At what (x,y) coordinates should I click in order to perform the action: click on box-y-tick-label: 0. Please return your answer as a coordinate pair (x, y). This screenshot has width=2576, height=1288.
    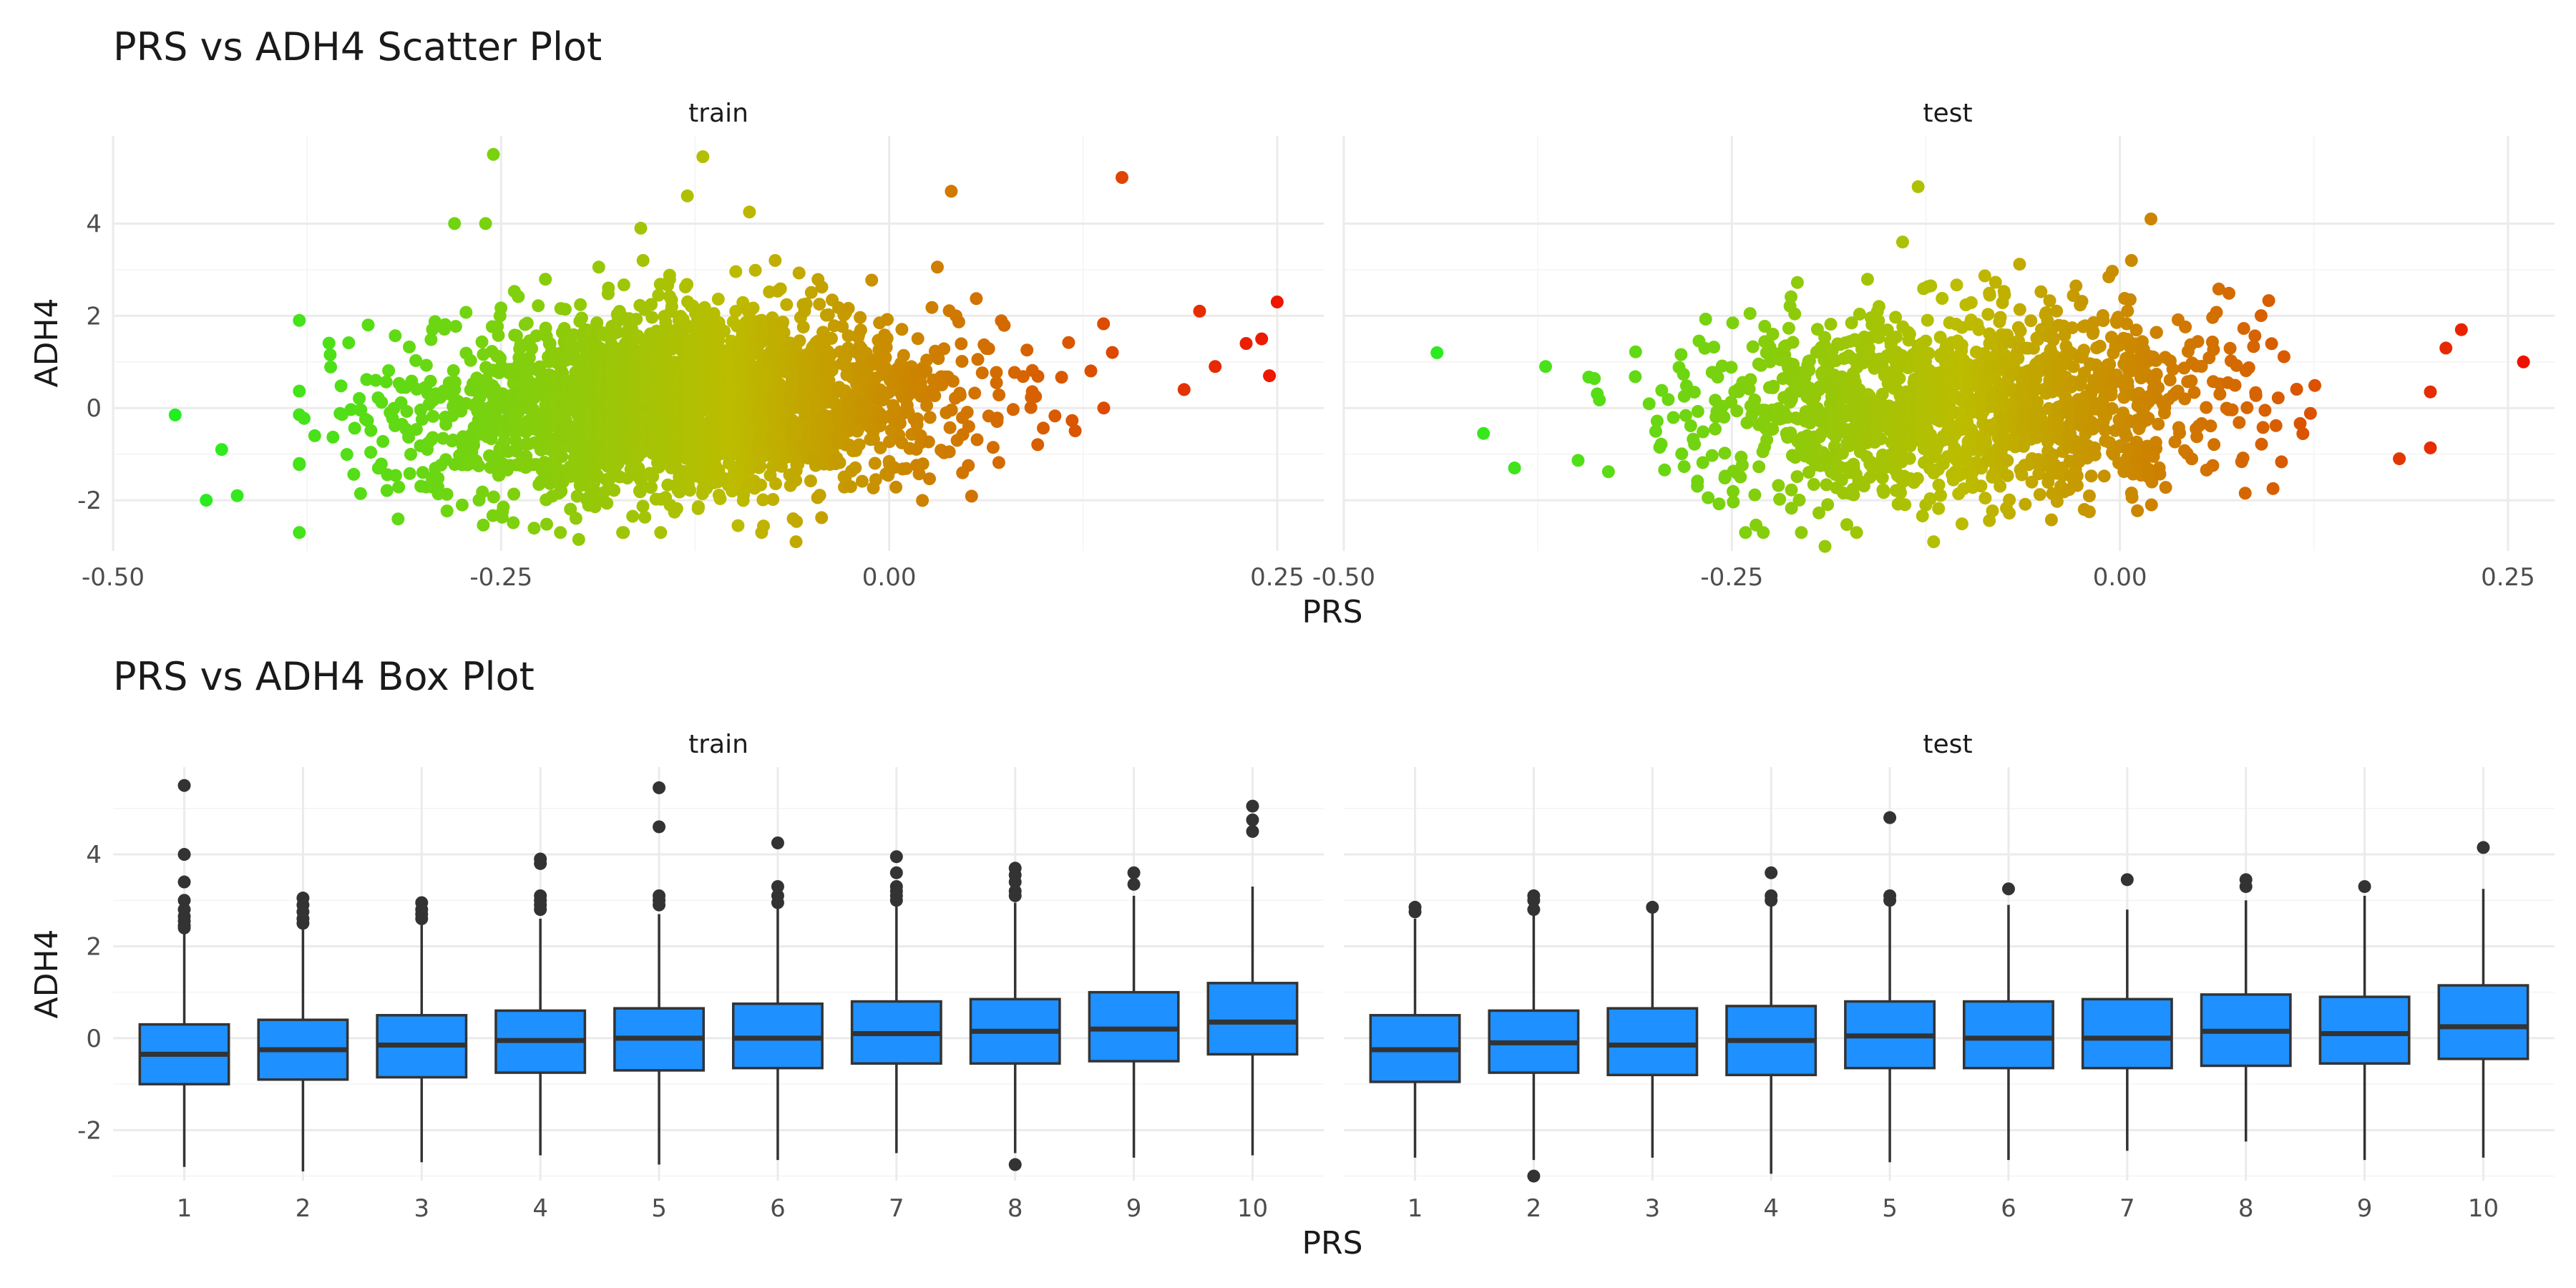
    Looking at the image, I should click on (94, 1039).